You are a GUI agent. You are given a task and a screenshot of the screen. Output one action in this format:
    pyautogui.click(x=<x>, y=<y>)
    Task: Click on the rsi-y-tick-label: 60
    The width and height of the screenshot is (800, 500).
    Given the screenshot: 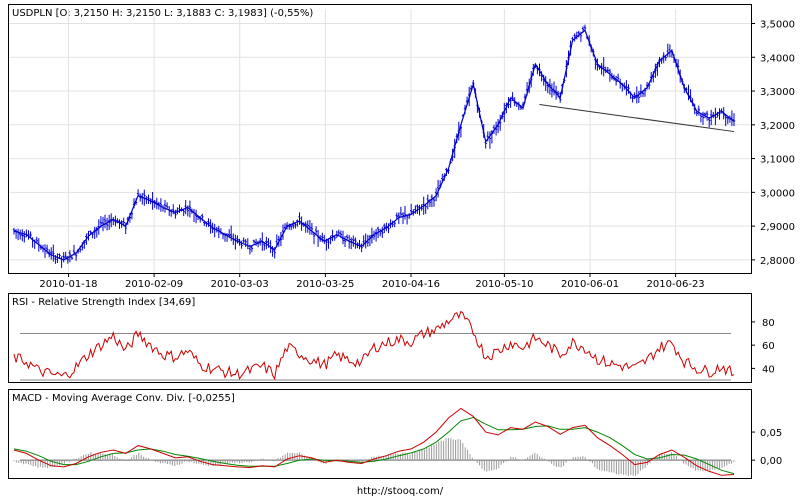 What is the action you would take?
    pyautogui.click(x=768, y=346)
    